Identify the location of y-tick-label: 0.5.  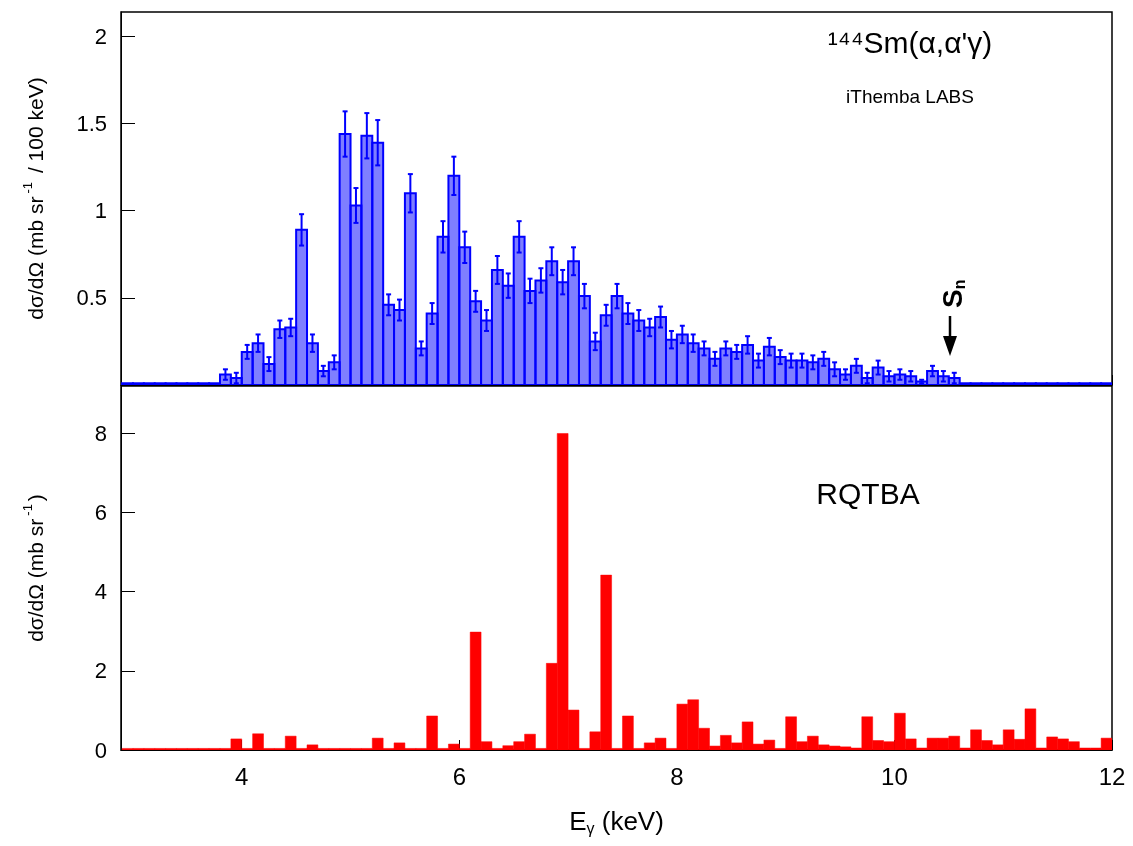
(91, 298).